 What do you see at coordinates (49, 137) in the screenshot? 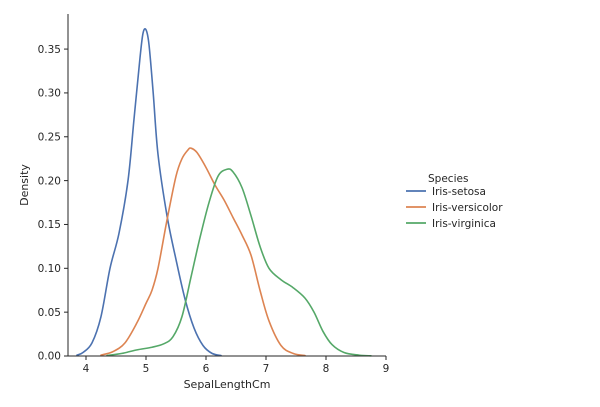
I see `y-tick-label: 0.25` at bounding box center [49, 137].